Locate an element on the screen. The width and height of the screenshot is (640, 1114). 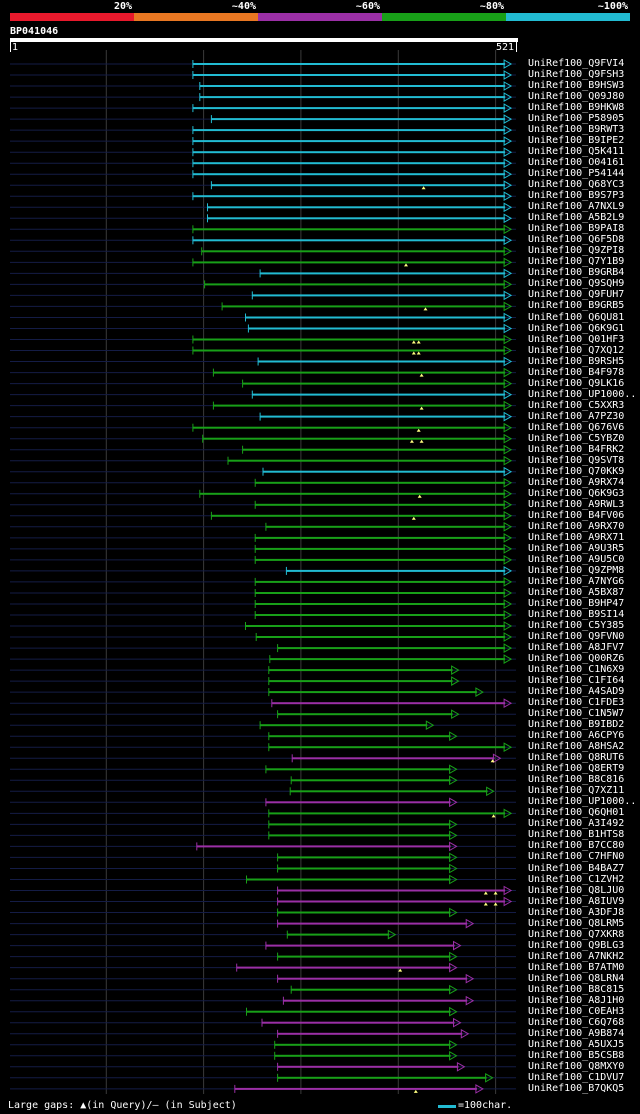
hit-label: UniRef100_Q6F5D8 is located at coordinates (576, 240).